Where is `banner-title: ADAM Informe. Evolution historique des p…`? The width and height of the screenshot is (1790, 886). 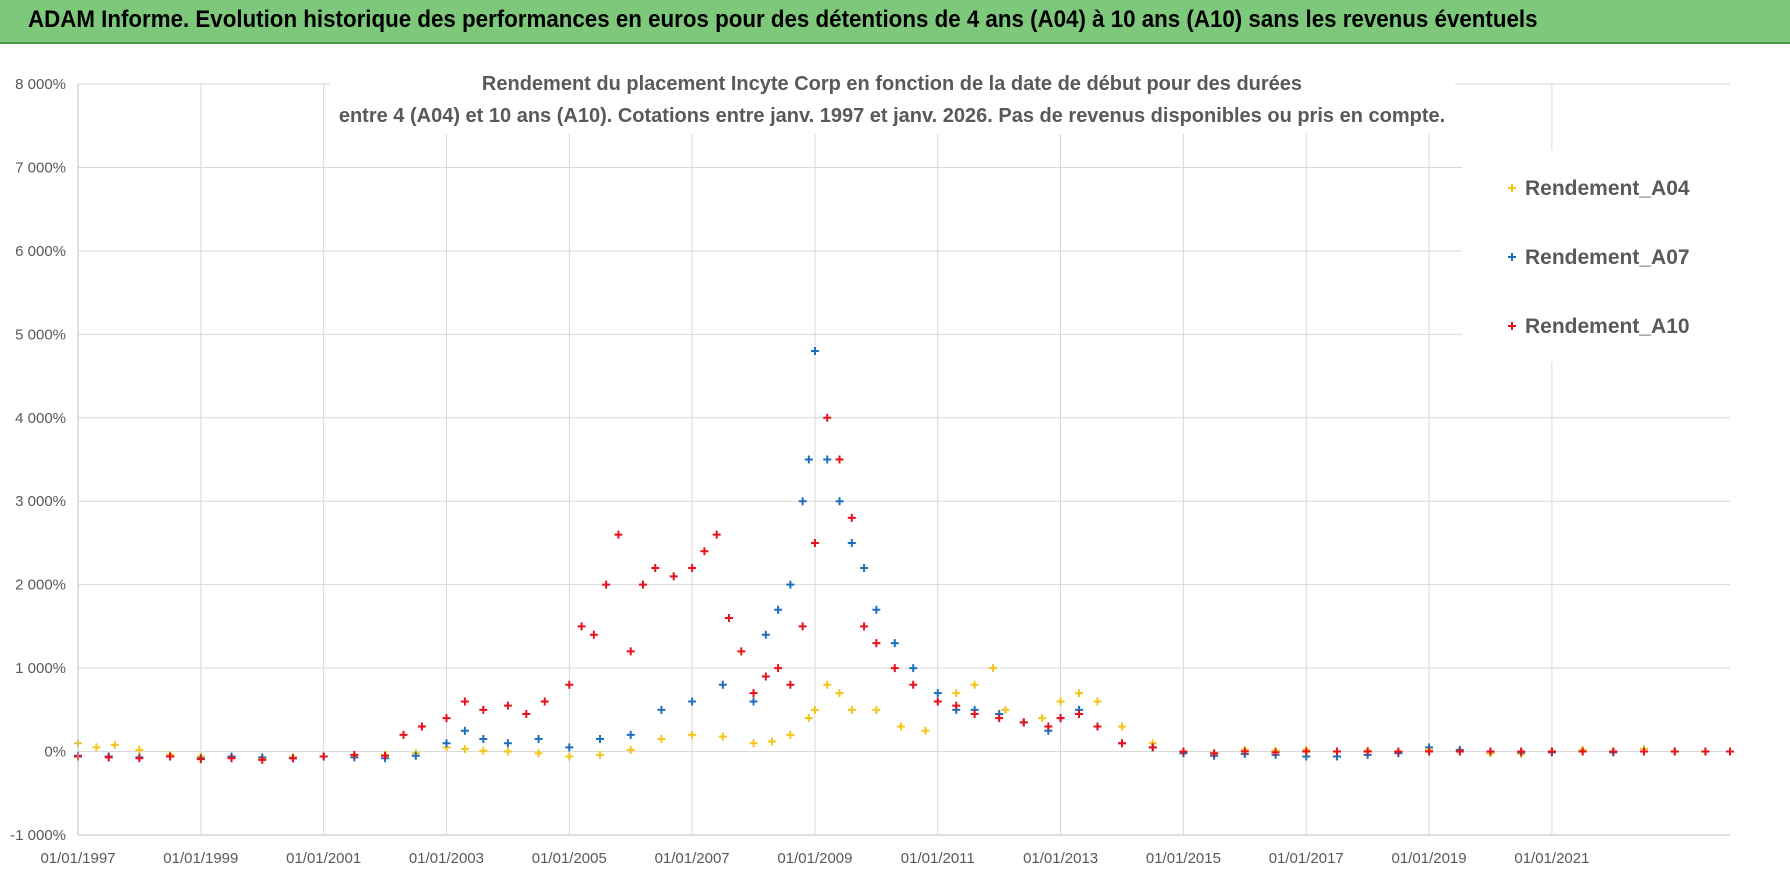 banner-title: ADAM Informe. Evolution historique des p… is located at coordinates (783, 19).